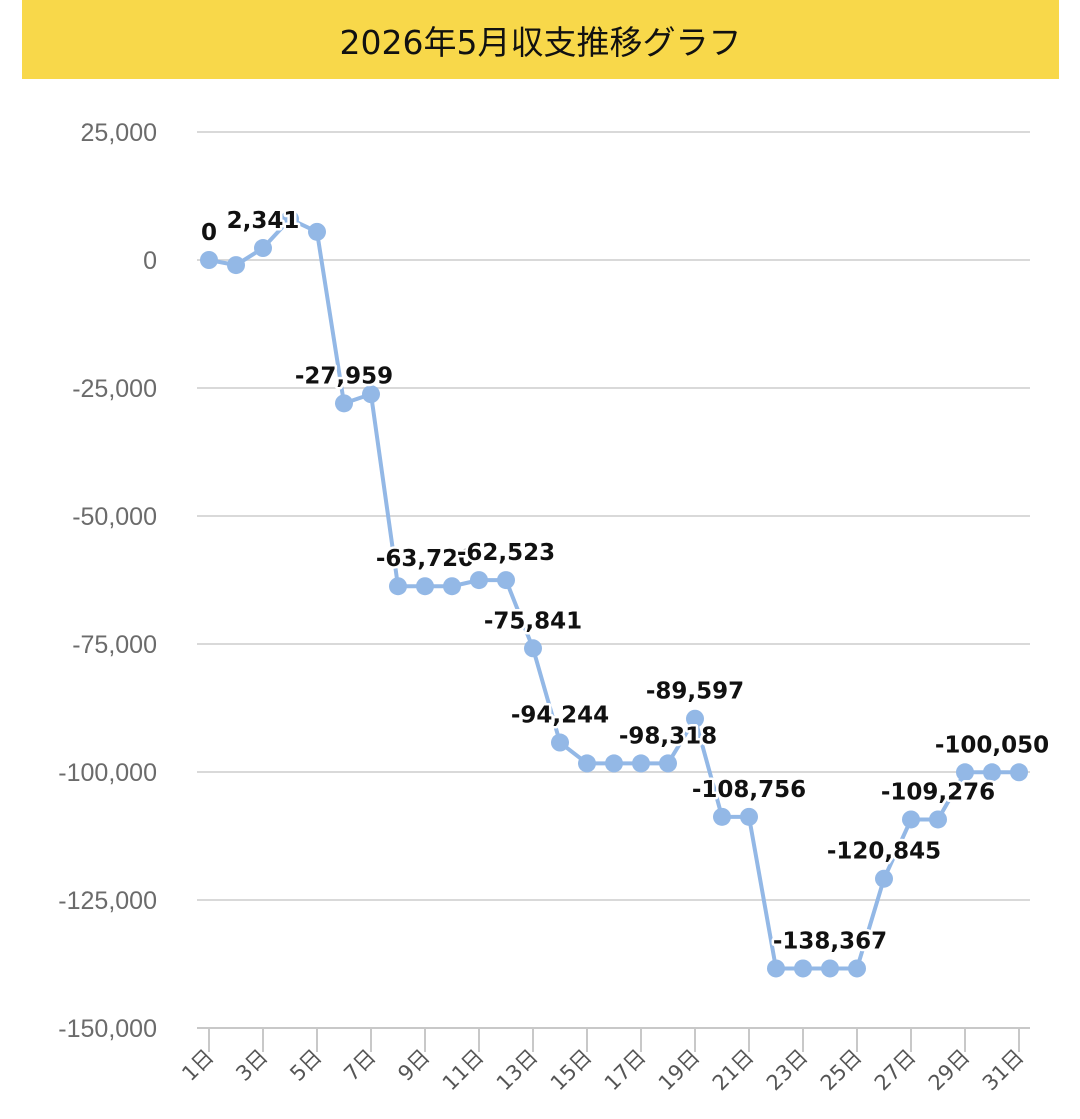  Describe the element at coordinates (114, 517) in the screenshot. I see `y-tick-label: -50,000` at that location.